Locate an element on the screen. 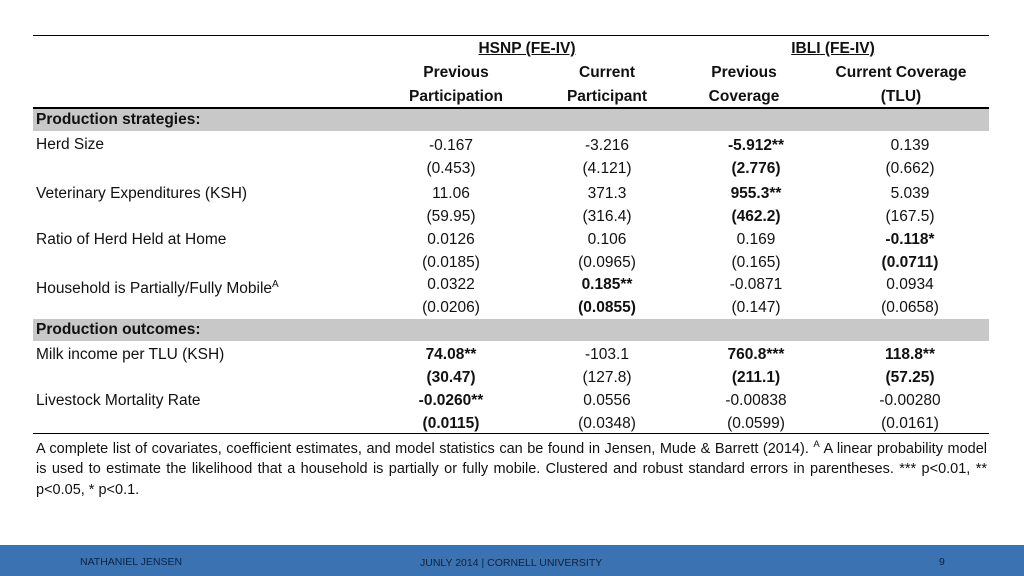 The image size is (1024, 576). bottom-rule is located at coordinates (511, 433).